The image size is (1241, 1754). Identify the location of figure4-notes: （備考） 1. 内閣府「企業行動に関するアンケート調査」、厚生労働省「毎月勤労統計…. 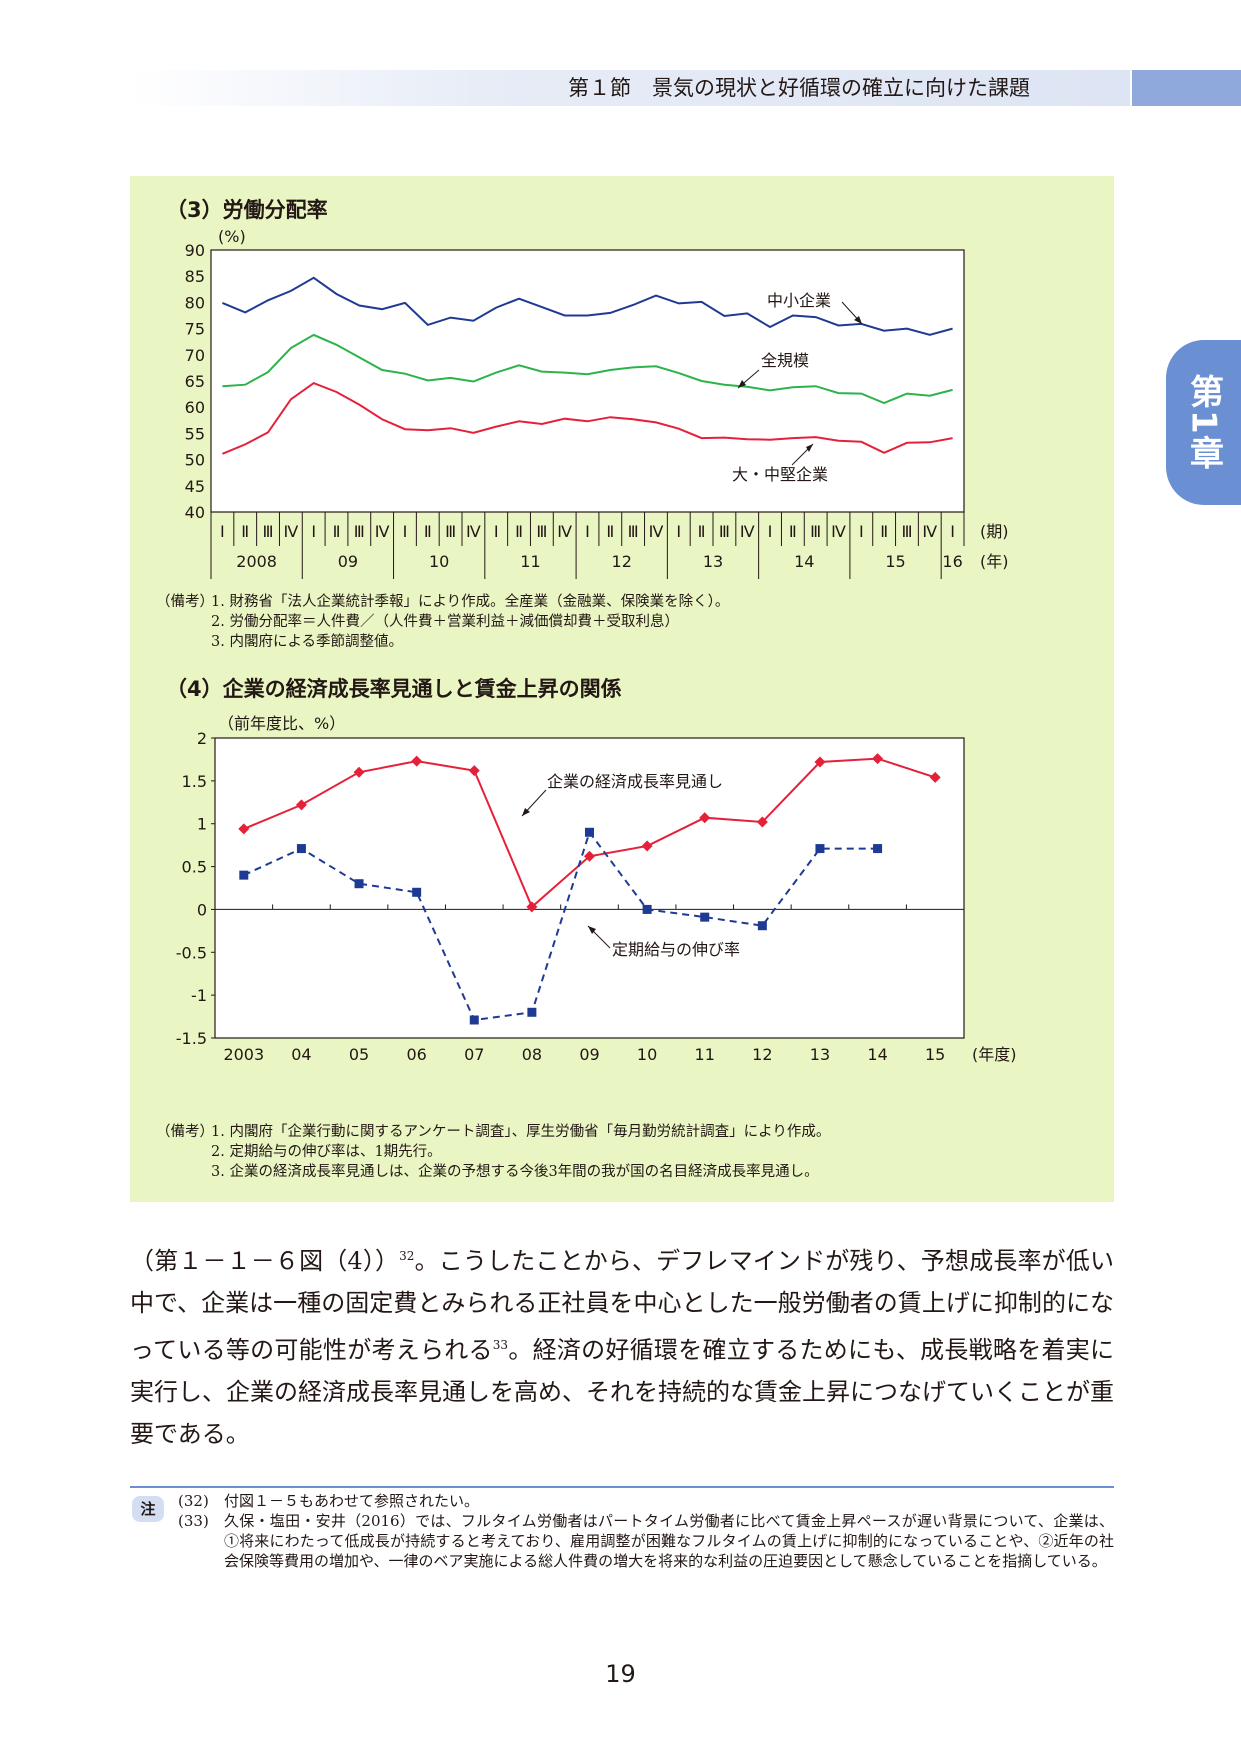
(493, 1152).